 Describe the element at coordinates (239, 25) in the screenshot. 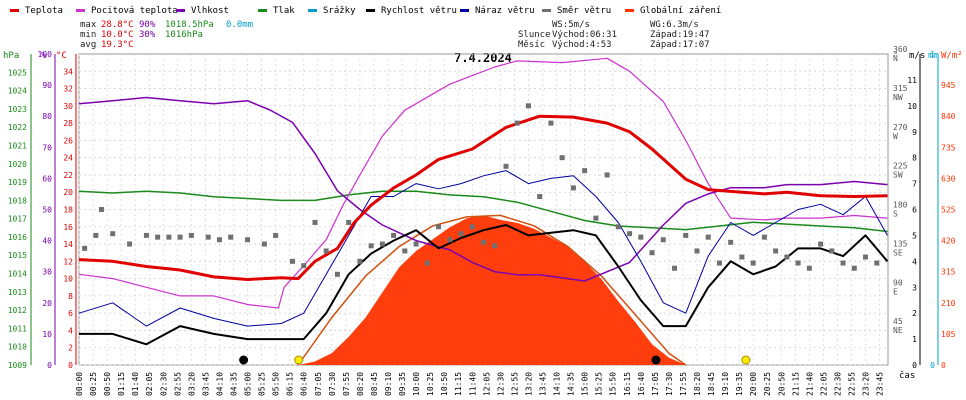

I see `stat-max-rain: 0.0mm` at that location.